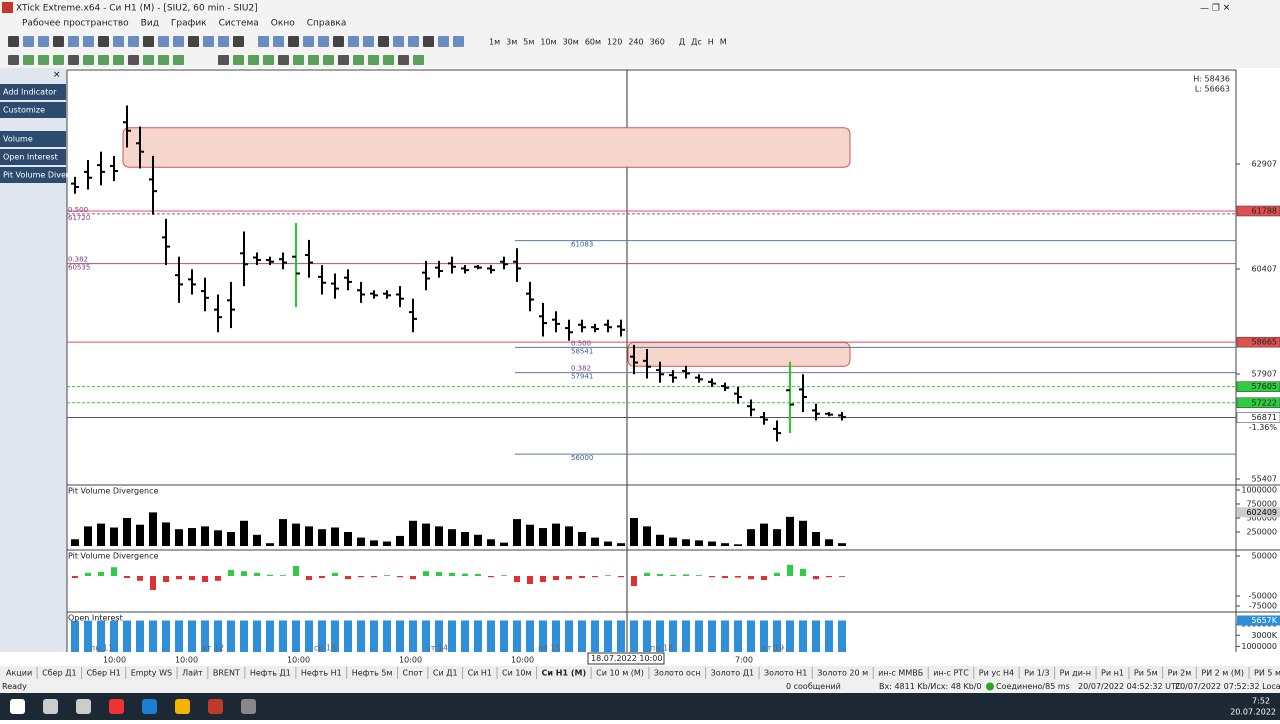  What do you see at coordinates (842, 673) in the screenshot?
I see `tab: Золото 20 м` at bounding box center [842, 673].